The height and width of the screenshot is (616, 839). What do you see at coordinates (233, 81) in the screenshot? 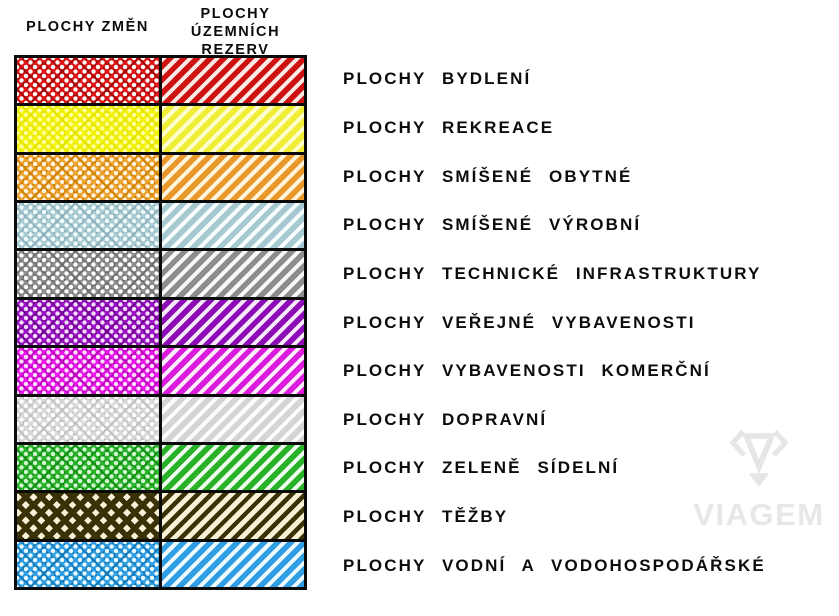
I see `swatch-reserves-bydleni` at bounding box center [233, 81].